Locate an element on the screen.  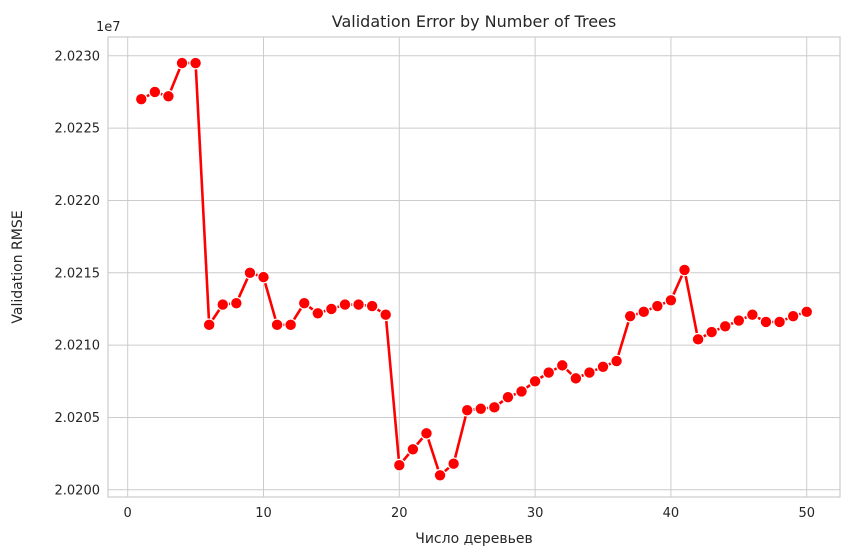
x-tick-label: 50 is located at coordinates (806, 513).